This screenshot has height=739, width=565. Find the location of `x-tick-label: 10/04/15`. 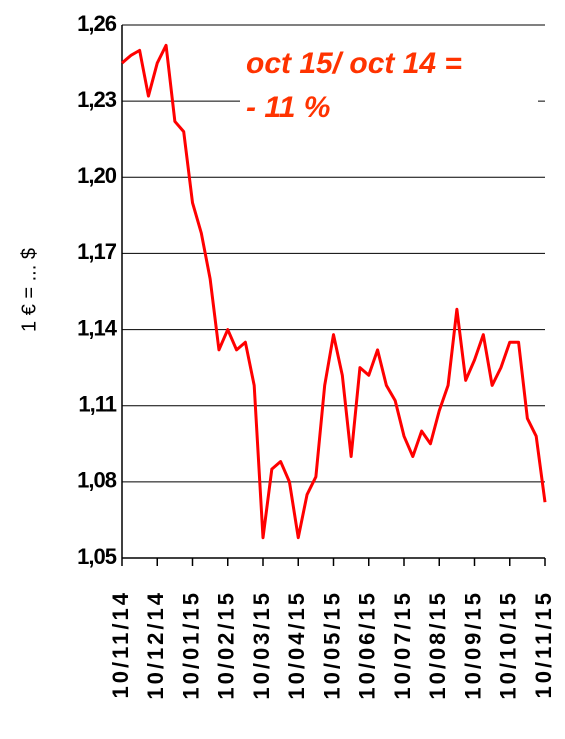

x-tick-label: 10/04/15 is located at coordinates (296, 645).